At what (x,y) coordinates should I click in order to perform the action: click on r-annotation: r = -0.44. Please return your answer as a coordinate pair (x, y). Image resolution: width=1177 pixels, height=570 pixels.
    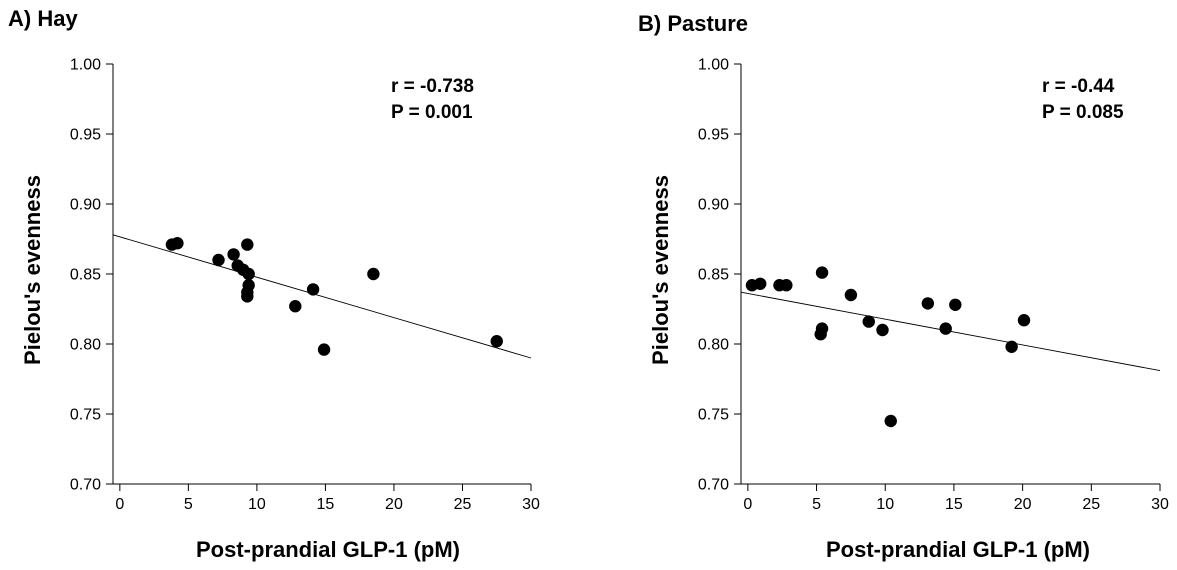
    Looking at the image, I should click on (1078, 86).